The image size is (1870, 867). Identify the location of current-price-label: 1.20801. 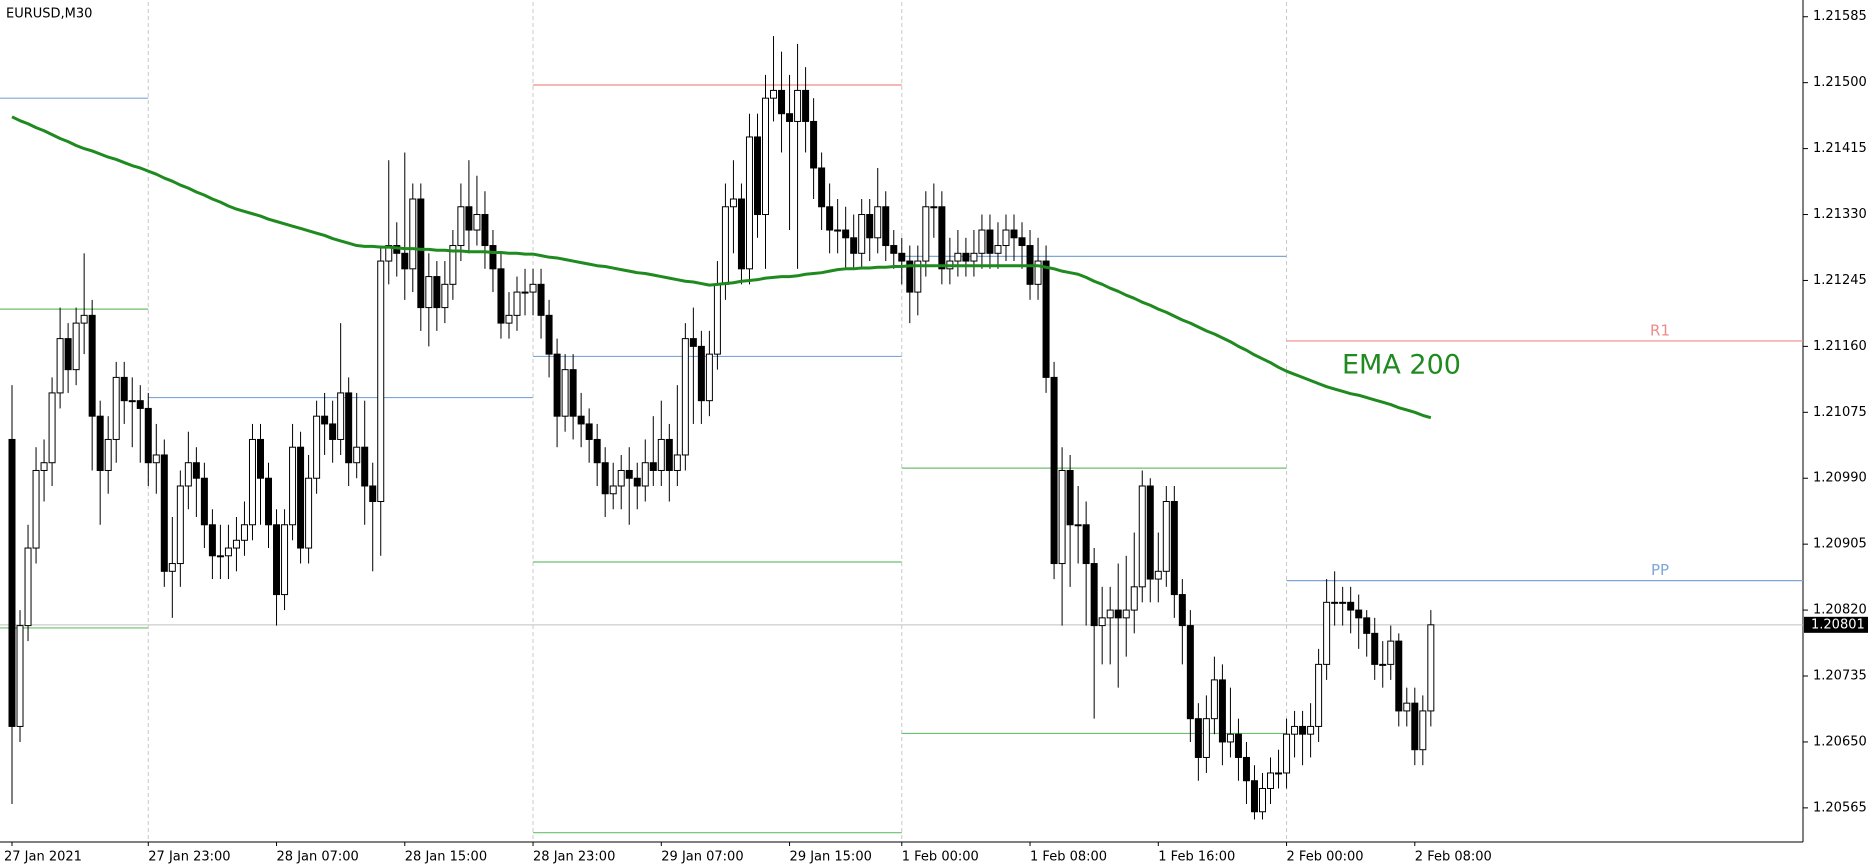
(1838, 624).